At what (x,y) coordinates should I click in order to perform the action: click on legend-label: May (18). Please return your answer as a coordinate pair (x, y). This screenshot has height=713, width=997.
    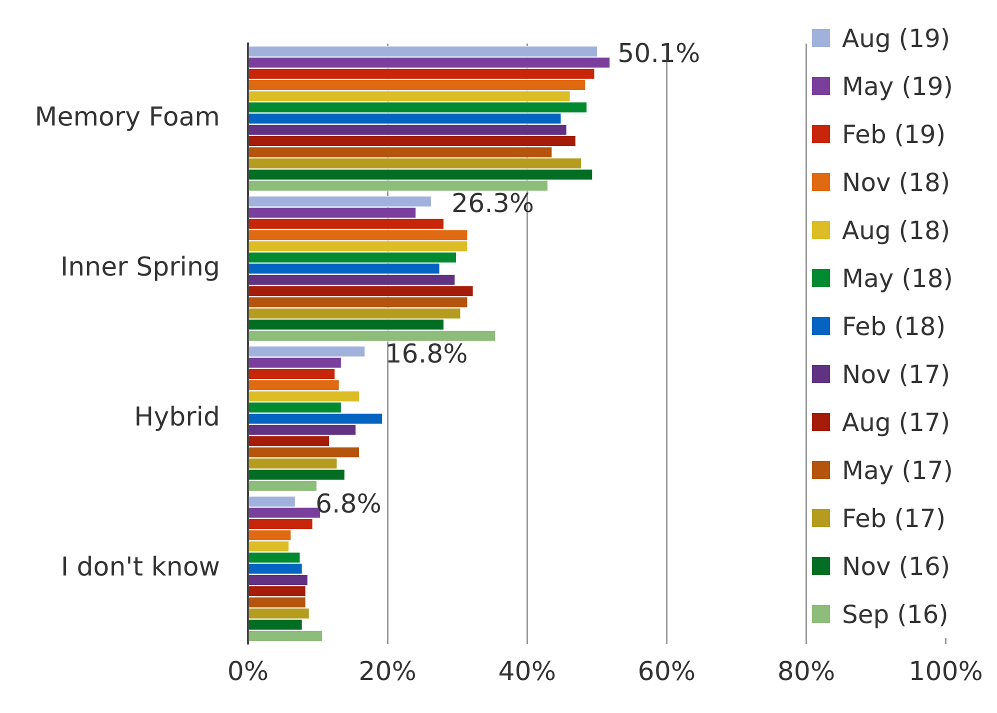
    Looking at the image, I should click on (897, 278).